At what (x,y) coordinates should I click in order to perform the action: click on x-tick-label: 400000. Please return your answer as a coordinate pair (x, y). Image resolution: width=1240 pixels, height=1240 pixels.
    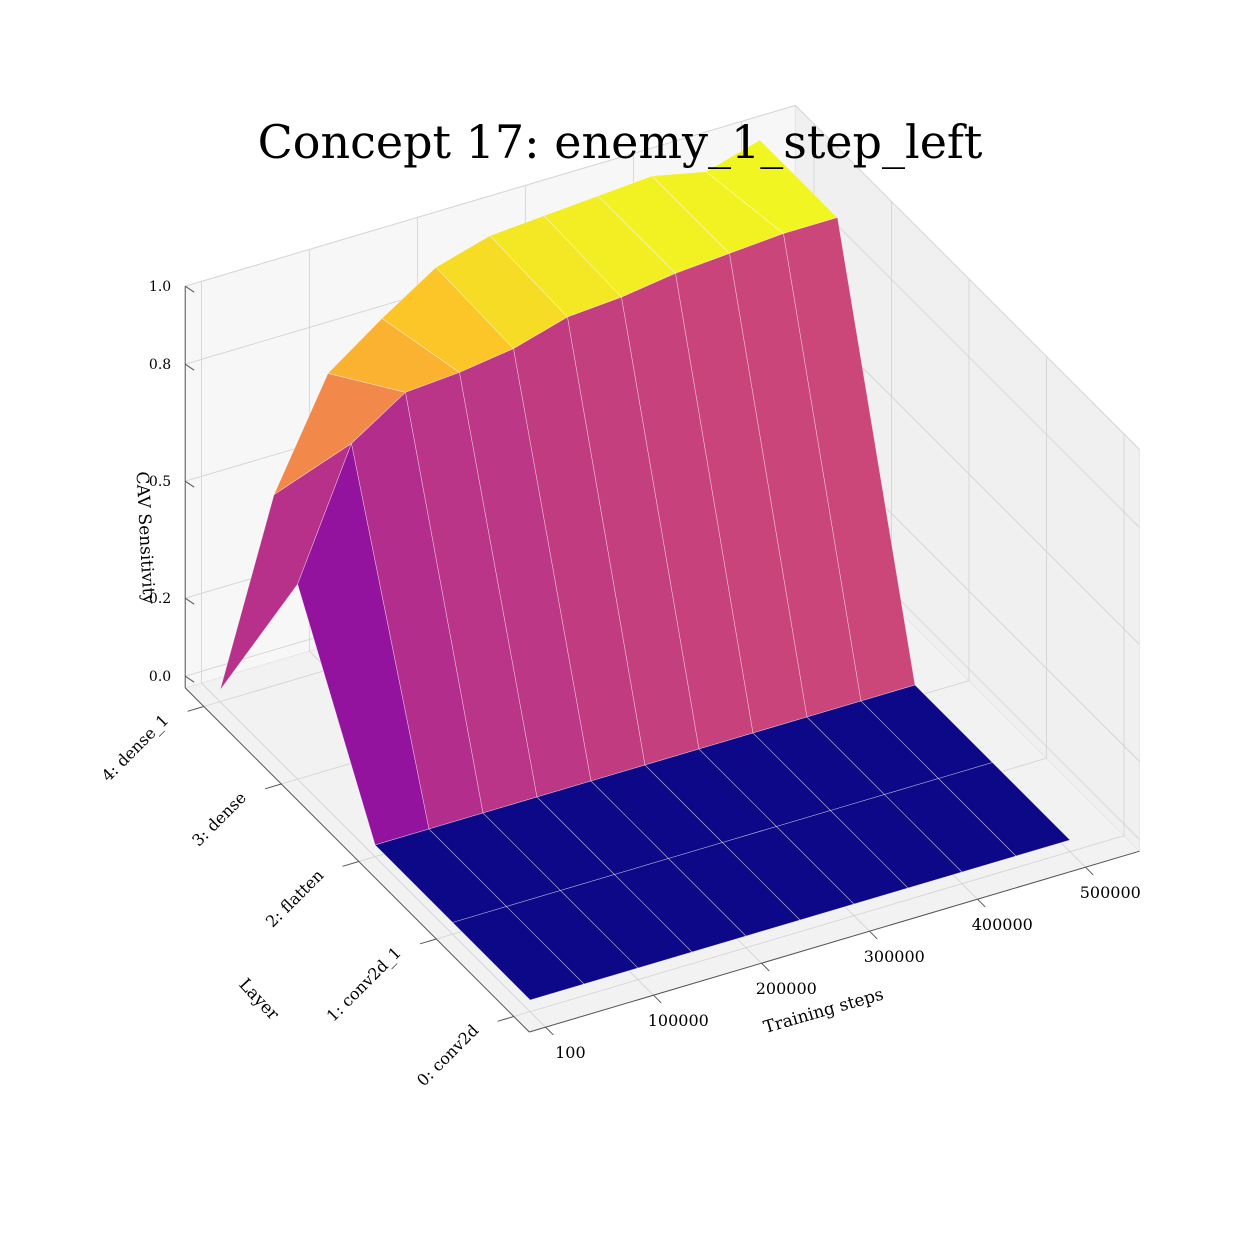
    Looking at the image, I should click on (1002, 924).